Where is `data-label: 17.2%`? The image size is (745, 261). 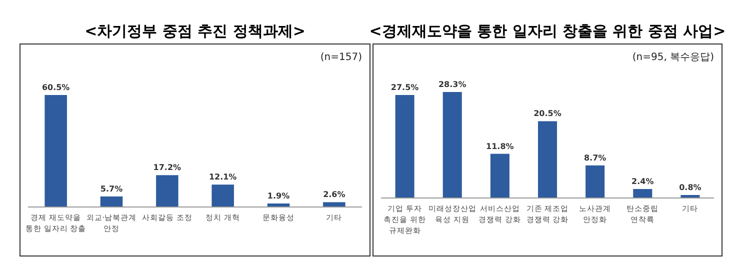
data-label: 17.2% is located at coordinates (167, 167).